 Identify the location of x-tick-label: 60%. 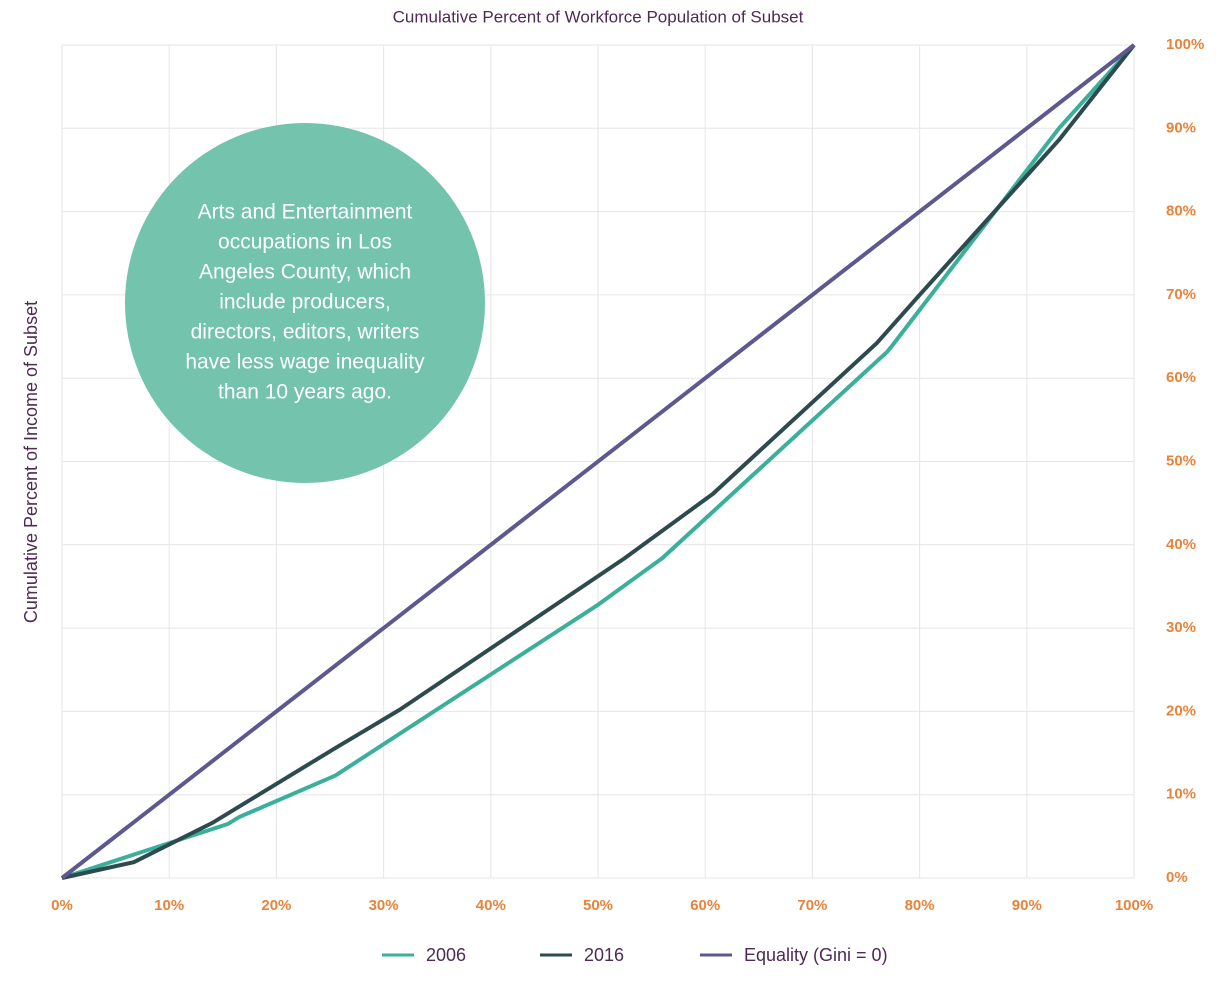
(705, 905).